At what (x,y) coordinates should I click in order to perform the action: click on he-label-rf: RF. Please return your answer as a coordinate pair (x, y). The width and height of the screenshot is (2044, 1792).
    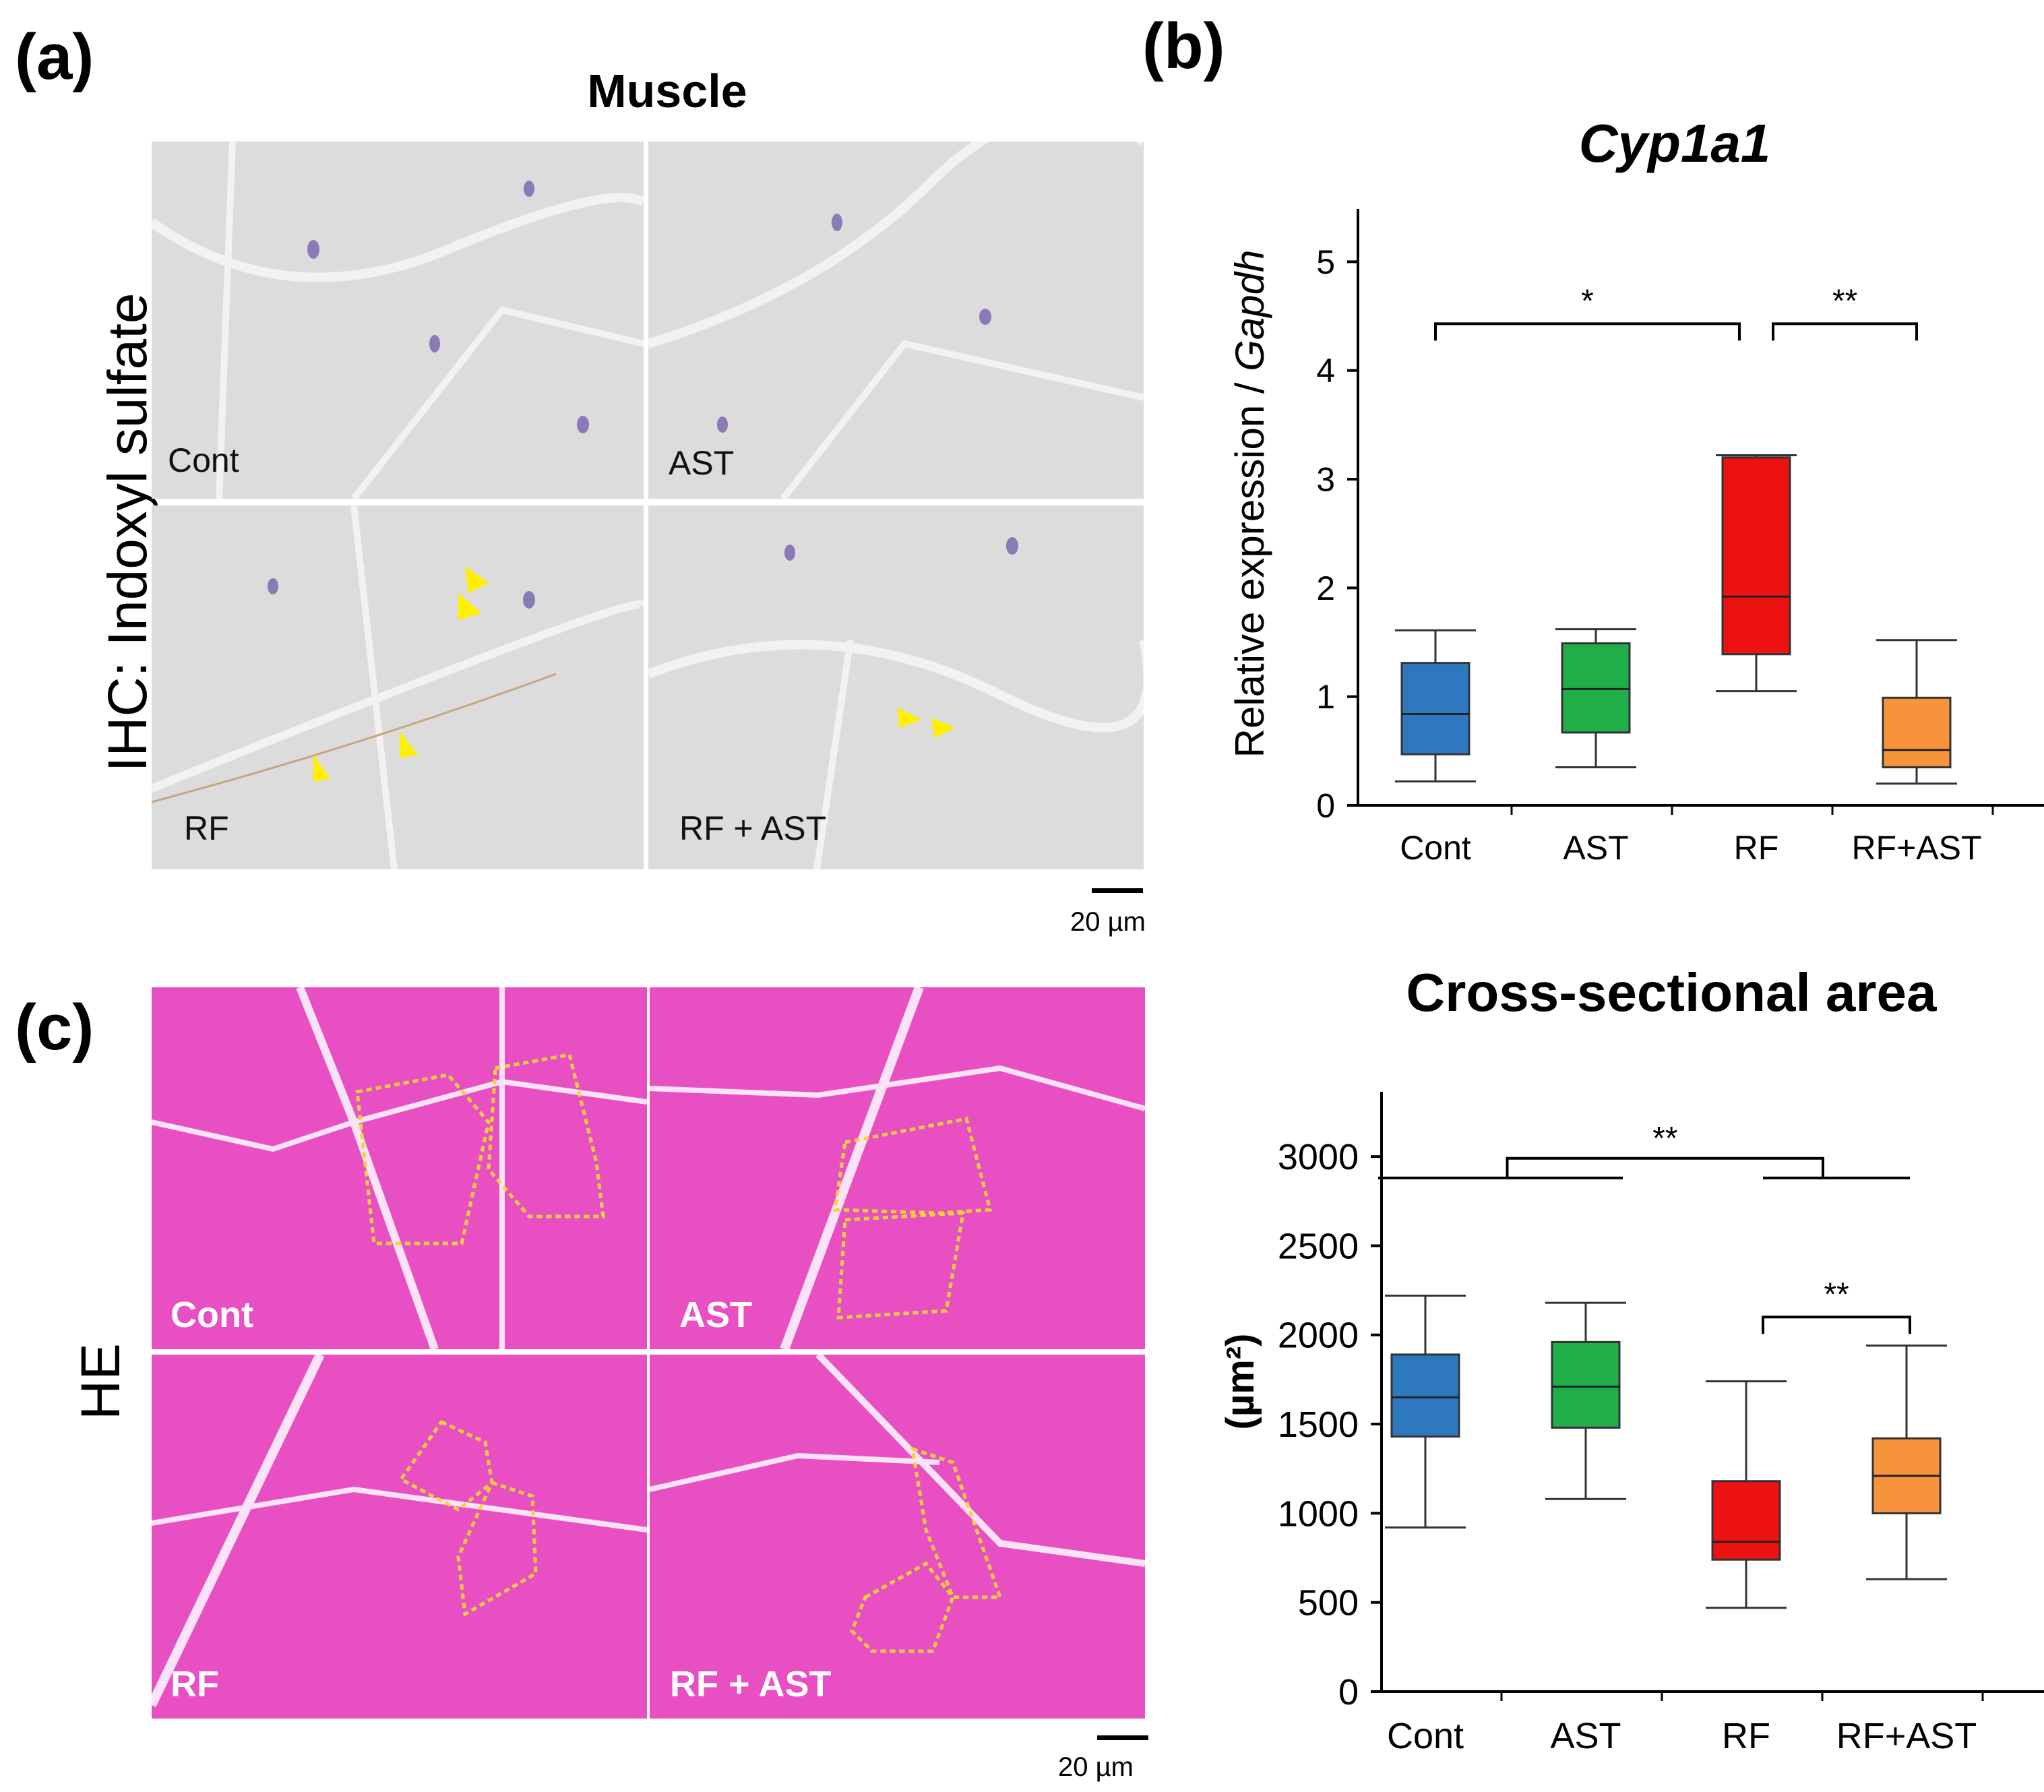
    Looking at the image, I should click on (195, 1684).